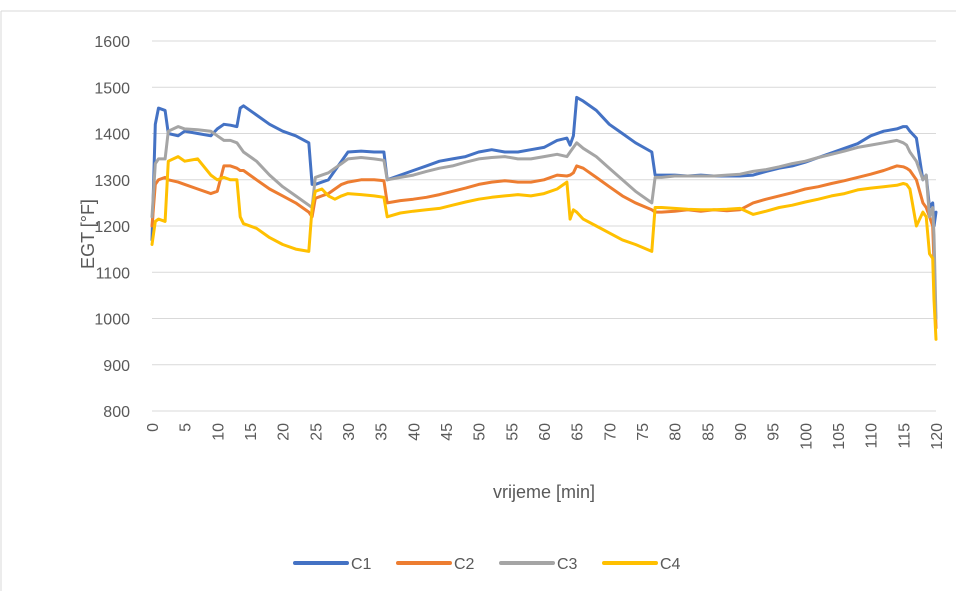 This screenshot has height=591, width=956. I want to click on x-tick-label: 70, so click(610, 432).